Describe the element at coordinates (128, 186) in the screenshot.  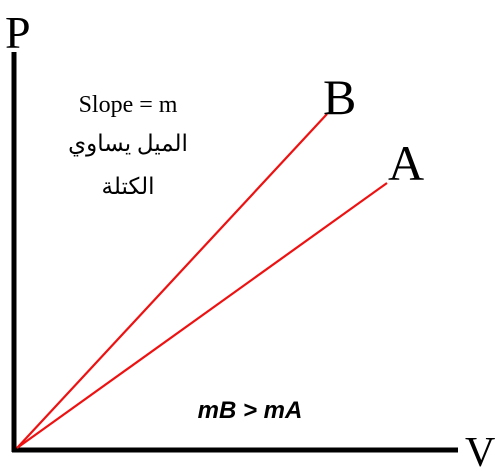
I see `slope-arabic-line-2: الكتلة` at that location.